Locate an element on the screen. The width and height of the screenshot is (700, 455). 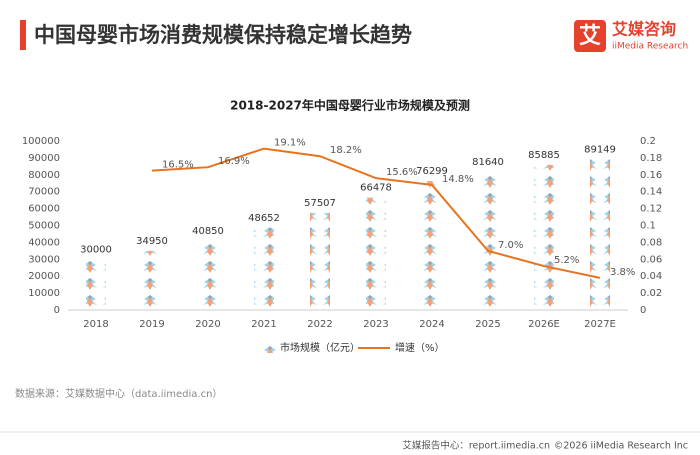
x-tick-label: 2024 is located at coordinates (431, 324).